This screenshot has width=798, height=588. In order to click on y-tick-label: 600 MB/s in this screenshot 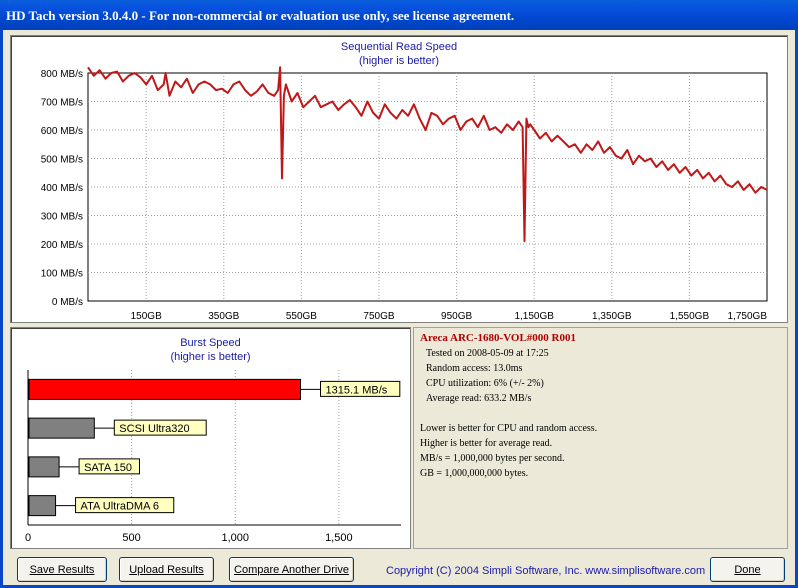, I will do `click(62, 131)`.